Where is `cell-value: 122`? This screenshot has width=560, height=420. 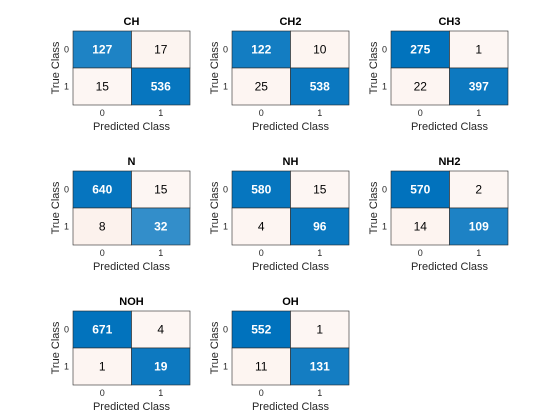
cell-value: 122 is located at coordinates (261, 50).